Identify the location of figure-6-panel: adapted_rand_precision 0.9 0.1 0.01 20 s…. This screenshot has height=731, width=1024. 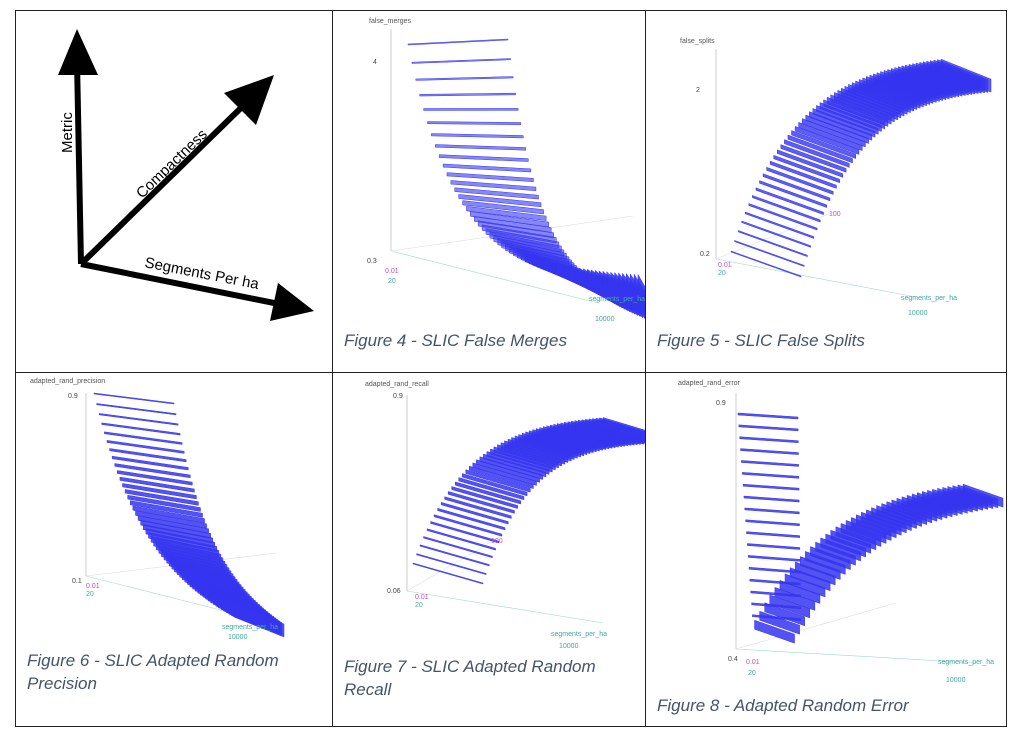
(174, 550).